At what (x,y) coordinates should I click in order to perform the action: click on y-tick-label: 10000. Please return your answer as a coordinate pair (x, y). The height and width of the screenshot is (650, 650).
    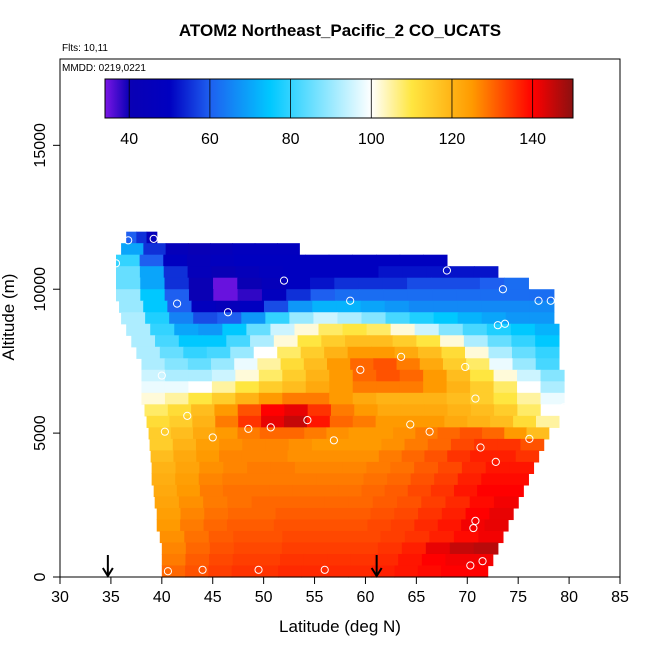
    Looking at the image, I should click on (40, 289).